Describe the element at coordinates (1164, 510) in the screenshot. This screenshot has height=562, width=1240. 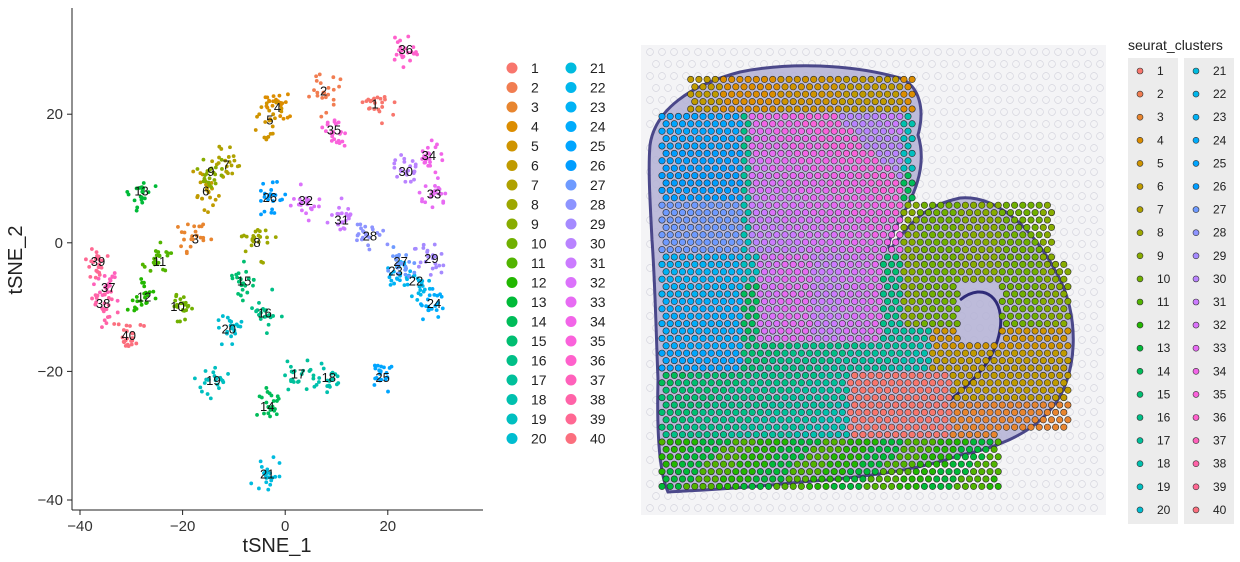
I see `legend-label: 20` at that location.